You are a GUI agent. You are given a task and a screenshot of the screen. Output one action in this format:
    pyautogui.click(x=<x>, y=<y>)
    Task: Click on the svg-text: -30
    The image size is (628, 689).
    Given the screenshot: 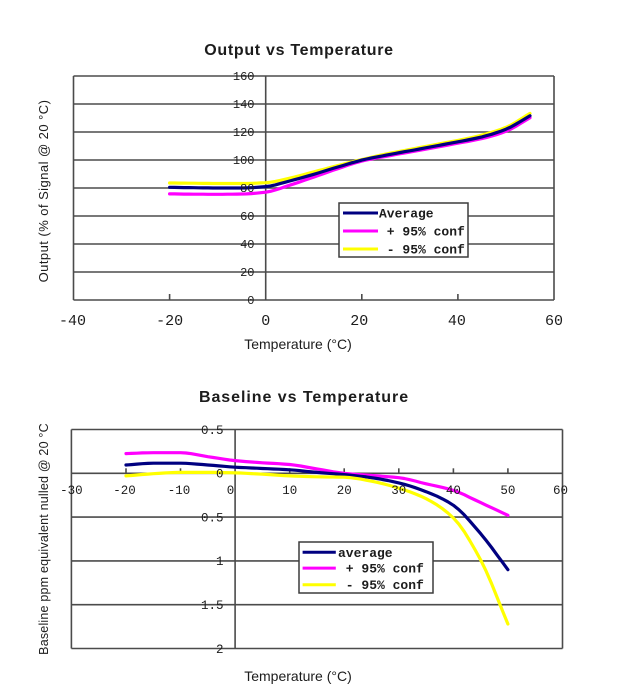 What is the action you would take?
    pyautogui.click(x=71, y=491)
    